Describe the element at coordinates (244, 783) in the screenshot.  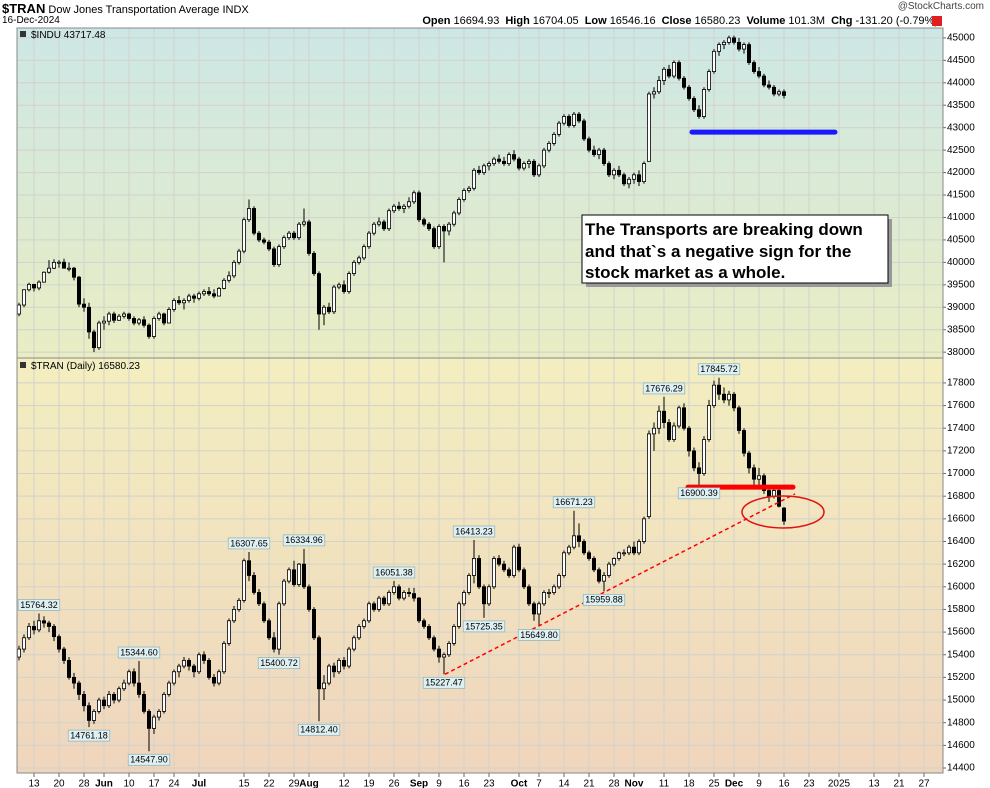
I see `x-tick-label: 15` at that location.